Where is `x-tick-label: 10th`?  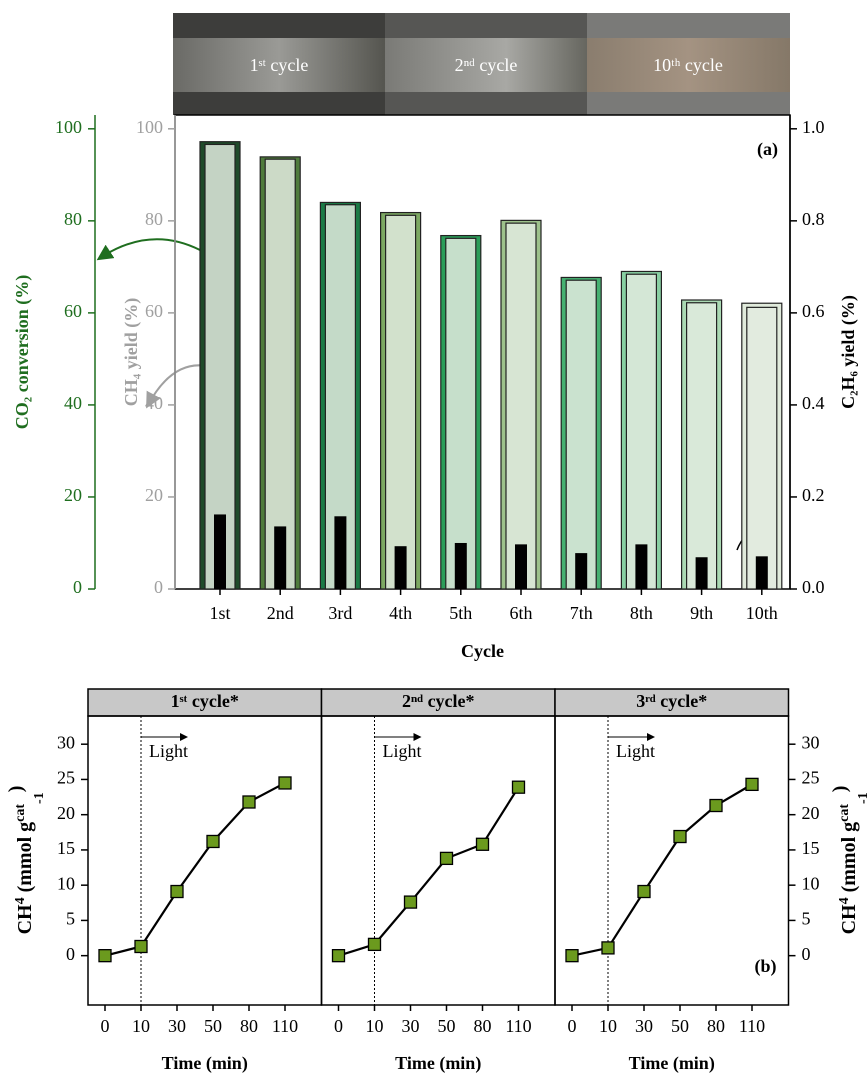 x-tick-label: 10th is located at coordinates (762, 613).